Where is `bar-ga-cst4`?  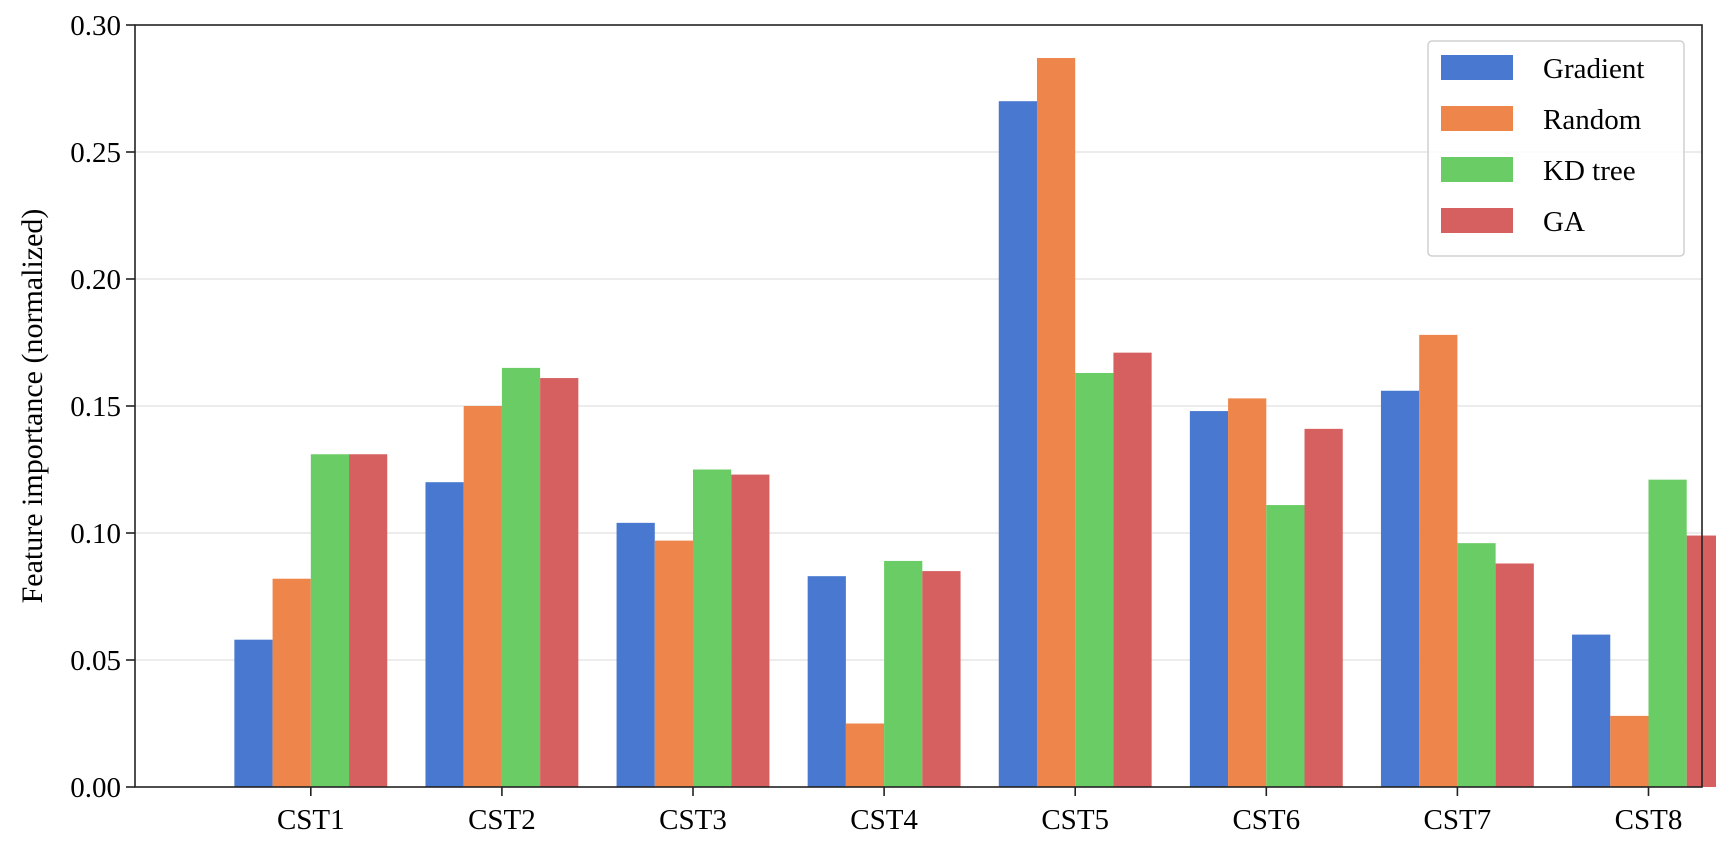
bar-ga-cst4 is located at coordinates (941, 679).